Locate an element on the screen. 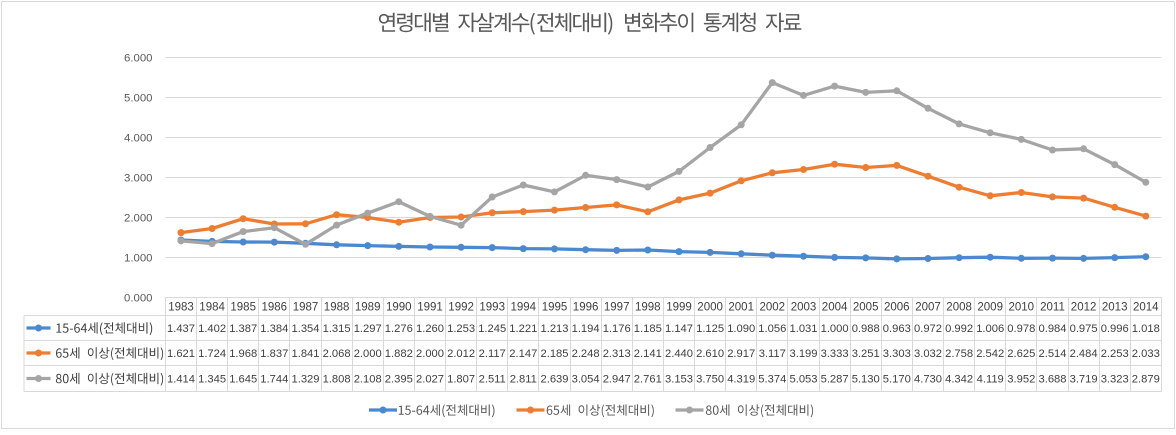 This screenshot has width=1176, height=435. svg-text: 1989 is located at coordinates (368, 307).